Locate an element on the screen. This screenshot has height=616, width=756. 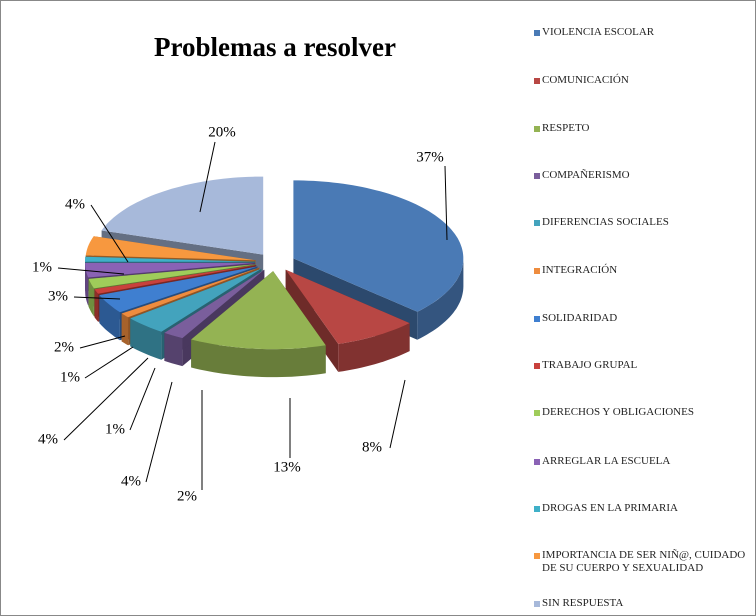
legend-label: DROGAS EN LA PRIMARIA is located at coordinates (610, 508).